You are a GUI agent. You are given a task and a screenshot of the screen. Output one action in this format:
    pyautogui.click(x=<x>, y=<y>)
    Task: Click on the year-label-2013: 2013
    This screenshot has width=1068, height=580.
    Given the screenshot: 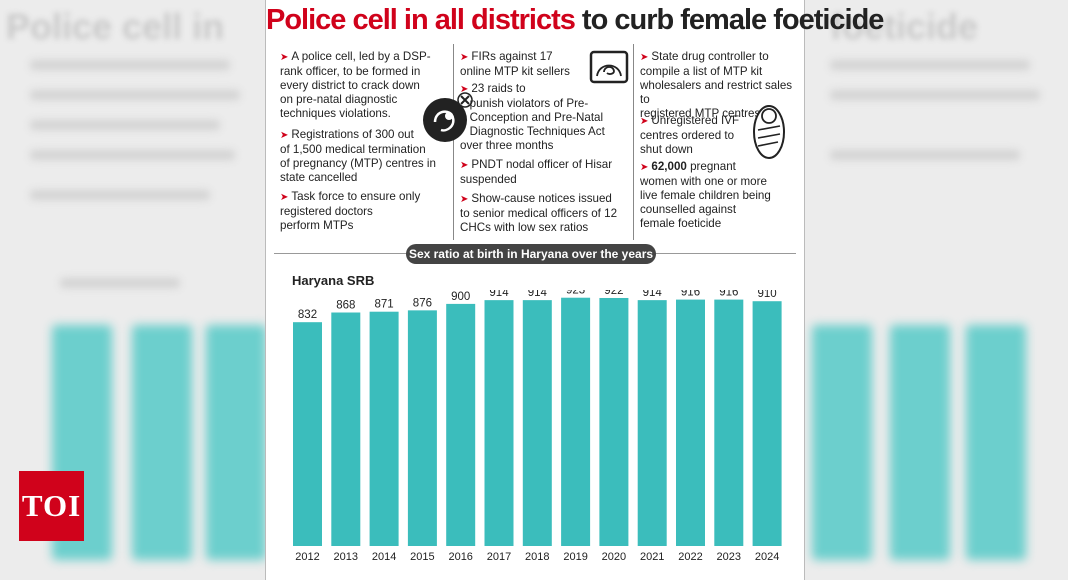 What is the action you would take?
    pyautogui.click(x=346, y=557)
    